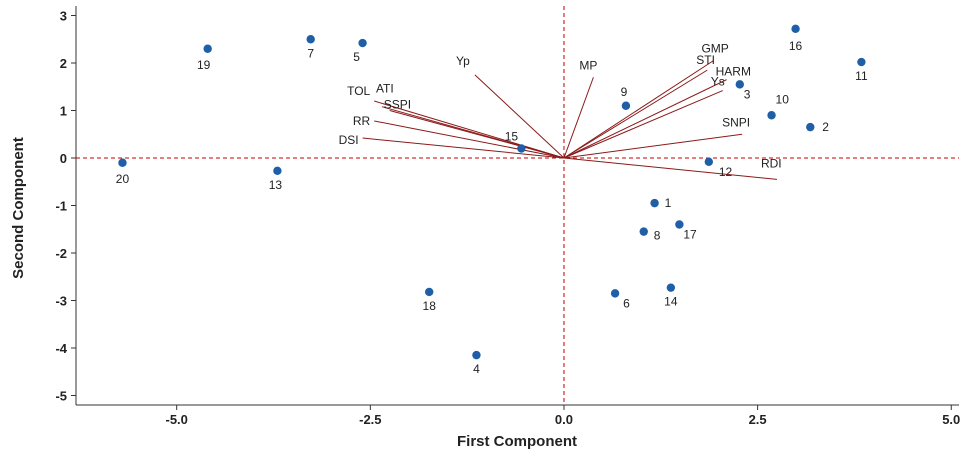  I want to click on point-label-19: 19, so click(204, 65).